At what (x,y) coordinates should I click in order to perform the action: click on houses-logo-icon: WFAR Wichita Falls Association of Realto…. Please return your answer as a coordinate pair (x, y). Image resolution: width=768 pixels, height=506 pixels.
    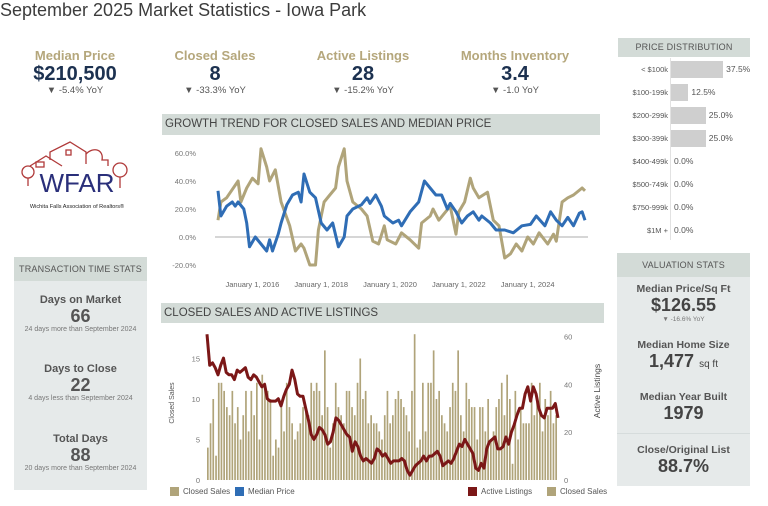
    Looking at the image, I should click on (74, 175).